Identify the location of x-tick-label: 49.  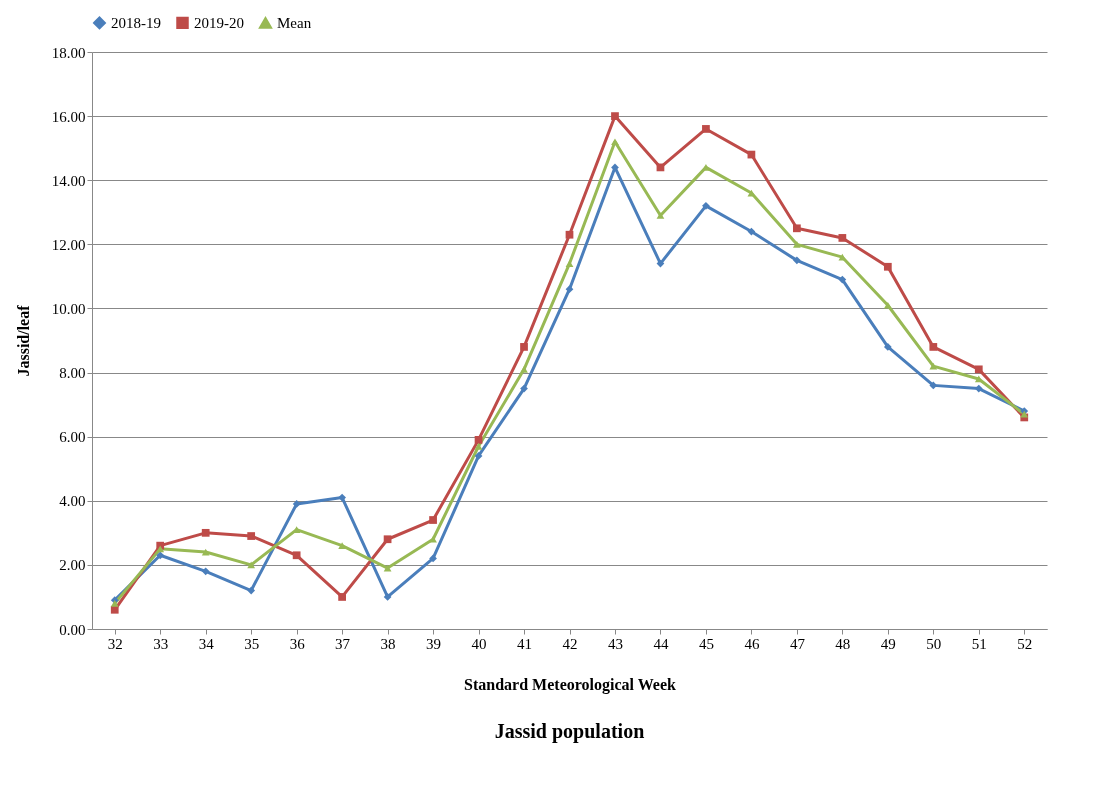
(888, 643).